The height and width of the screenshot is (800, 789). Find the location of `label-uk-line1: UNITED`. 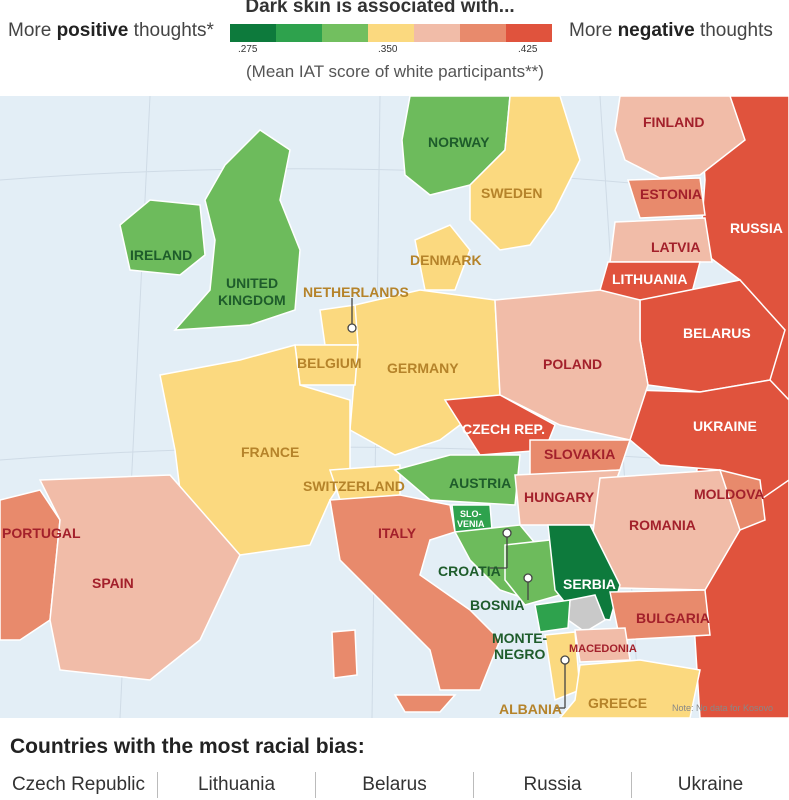

label-uk-line1: UNITED is located at coordinates (252, 283).